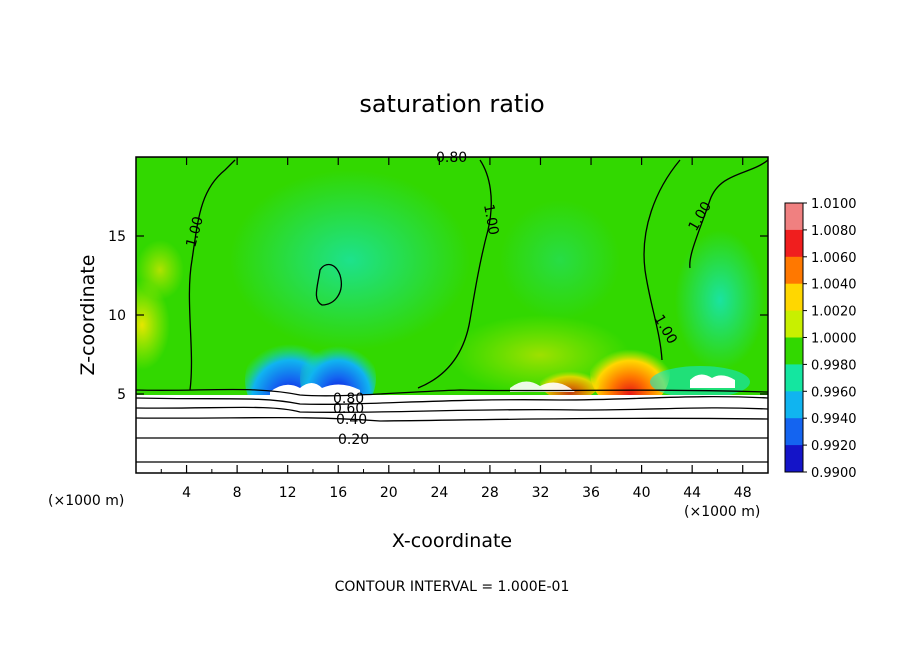 The image size is (904, 658). Describe the element at coordinates (121, 395) in the screenshot. I see `y-tick-label: 5` at that location.